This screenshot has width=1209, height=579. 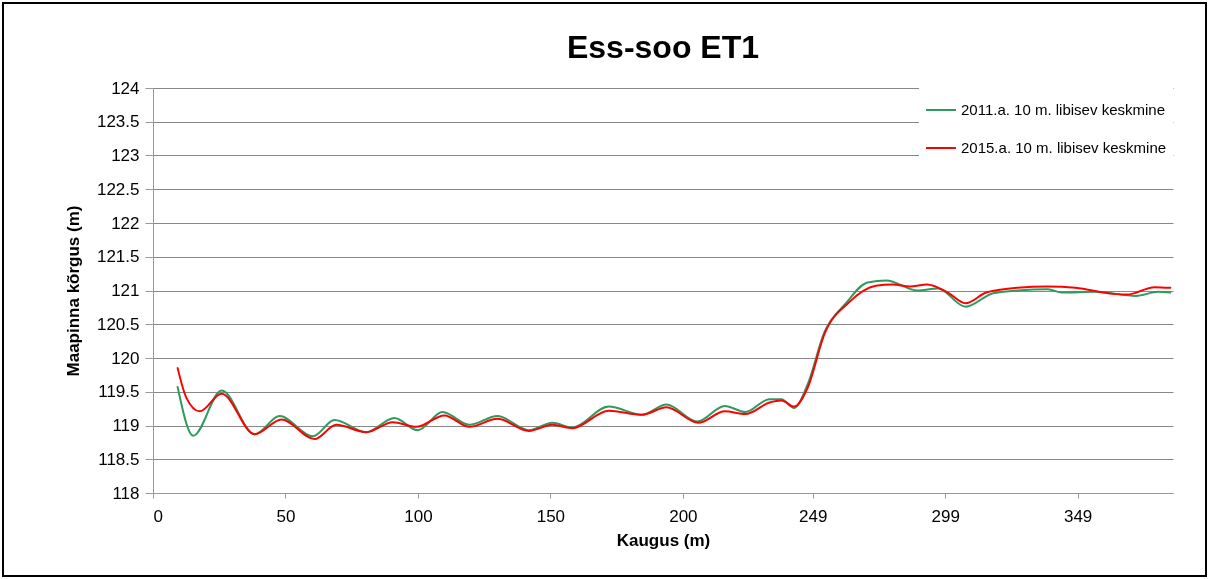 I want to click on legend-label: 2015.a. 10 m. libisev keskmine, so click(x=1064, y=147).